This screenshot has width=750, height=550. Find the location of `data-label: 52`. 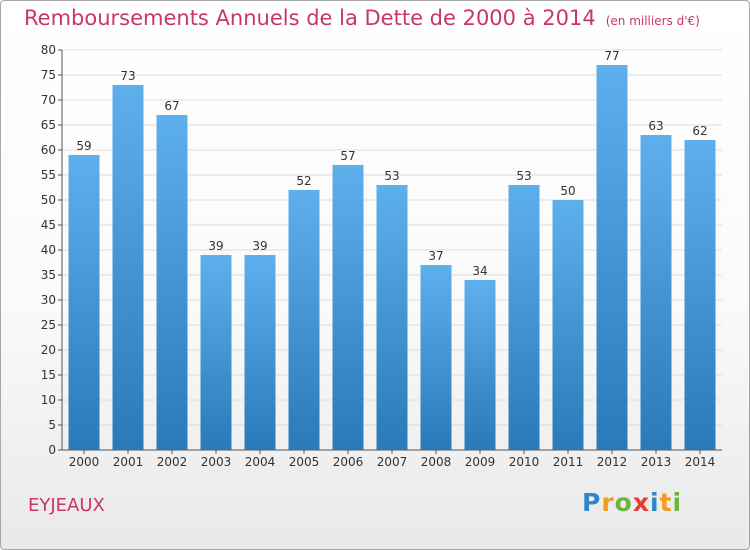

data-label: 52 is located at coordinates (303, 181).